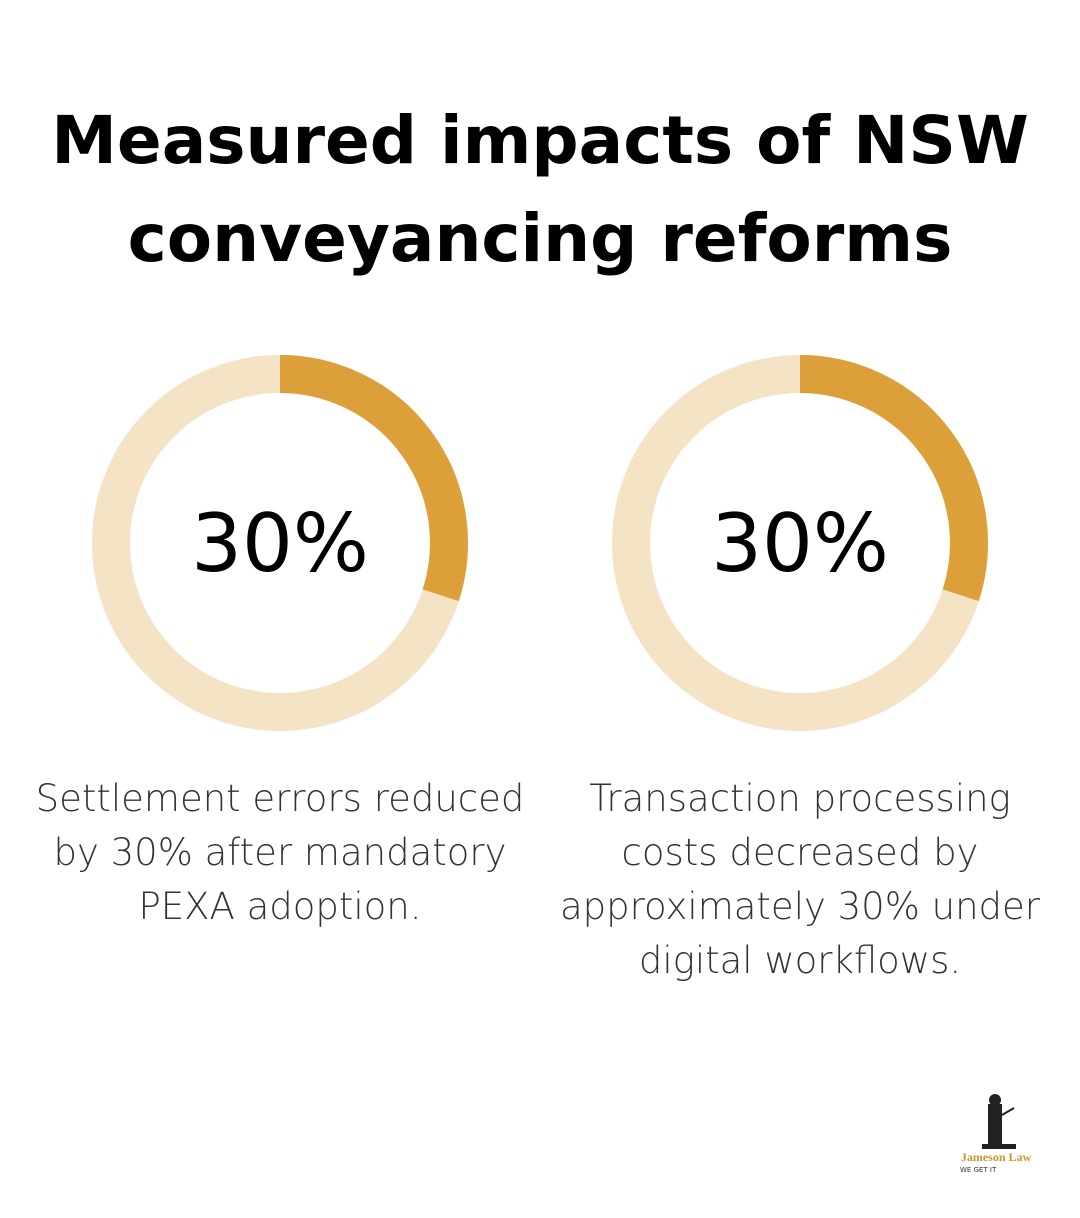 This screenshot has height=1218, width=1080. I want to click on description: Transaction processing, so click(800, 798).